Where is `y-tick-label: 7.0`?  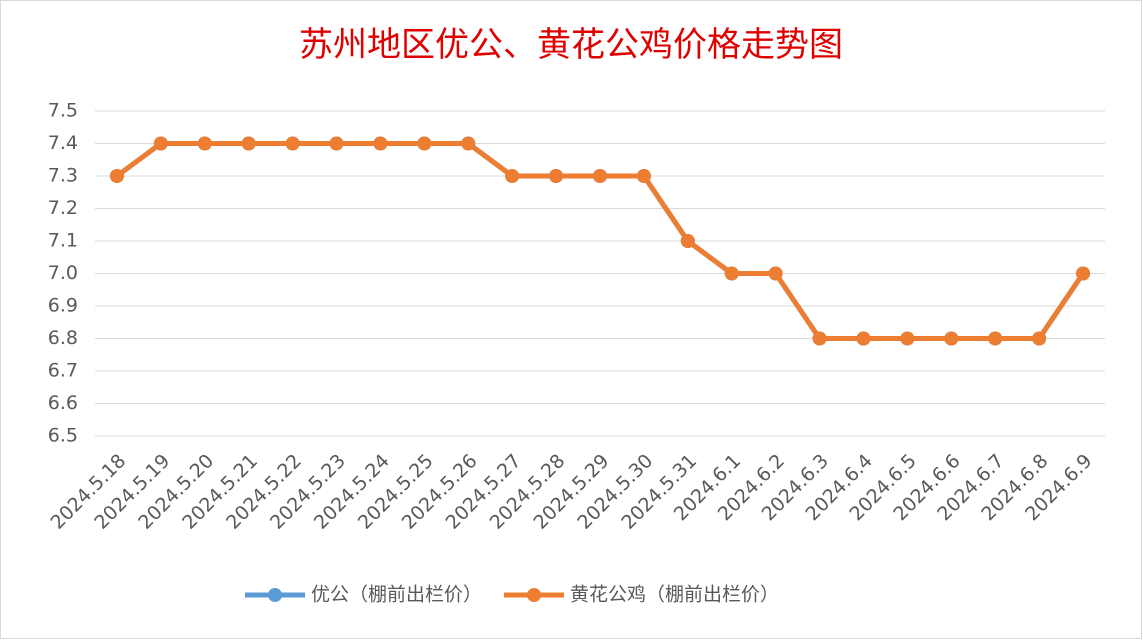
y-tick-label: 7.0 is located at coordinates (63, 273).